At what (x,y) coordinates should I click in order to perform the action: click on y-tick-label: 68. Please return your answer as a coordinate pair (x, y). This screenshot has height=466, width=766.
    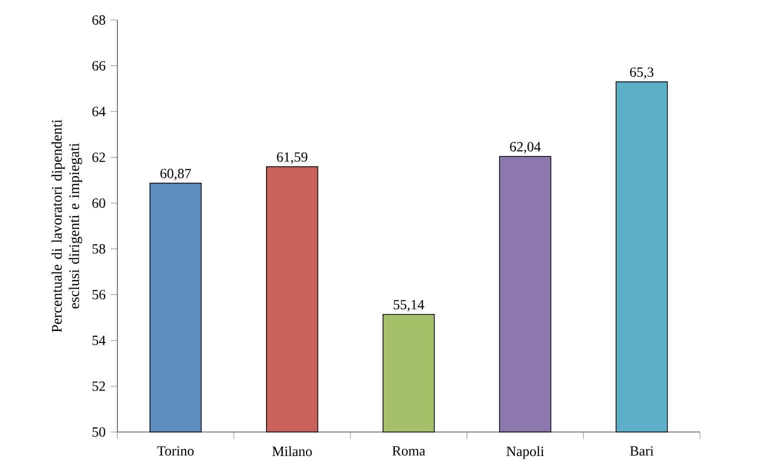
    Looking at the image, I should click on (99, 20).